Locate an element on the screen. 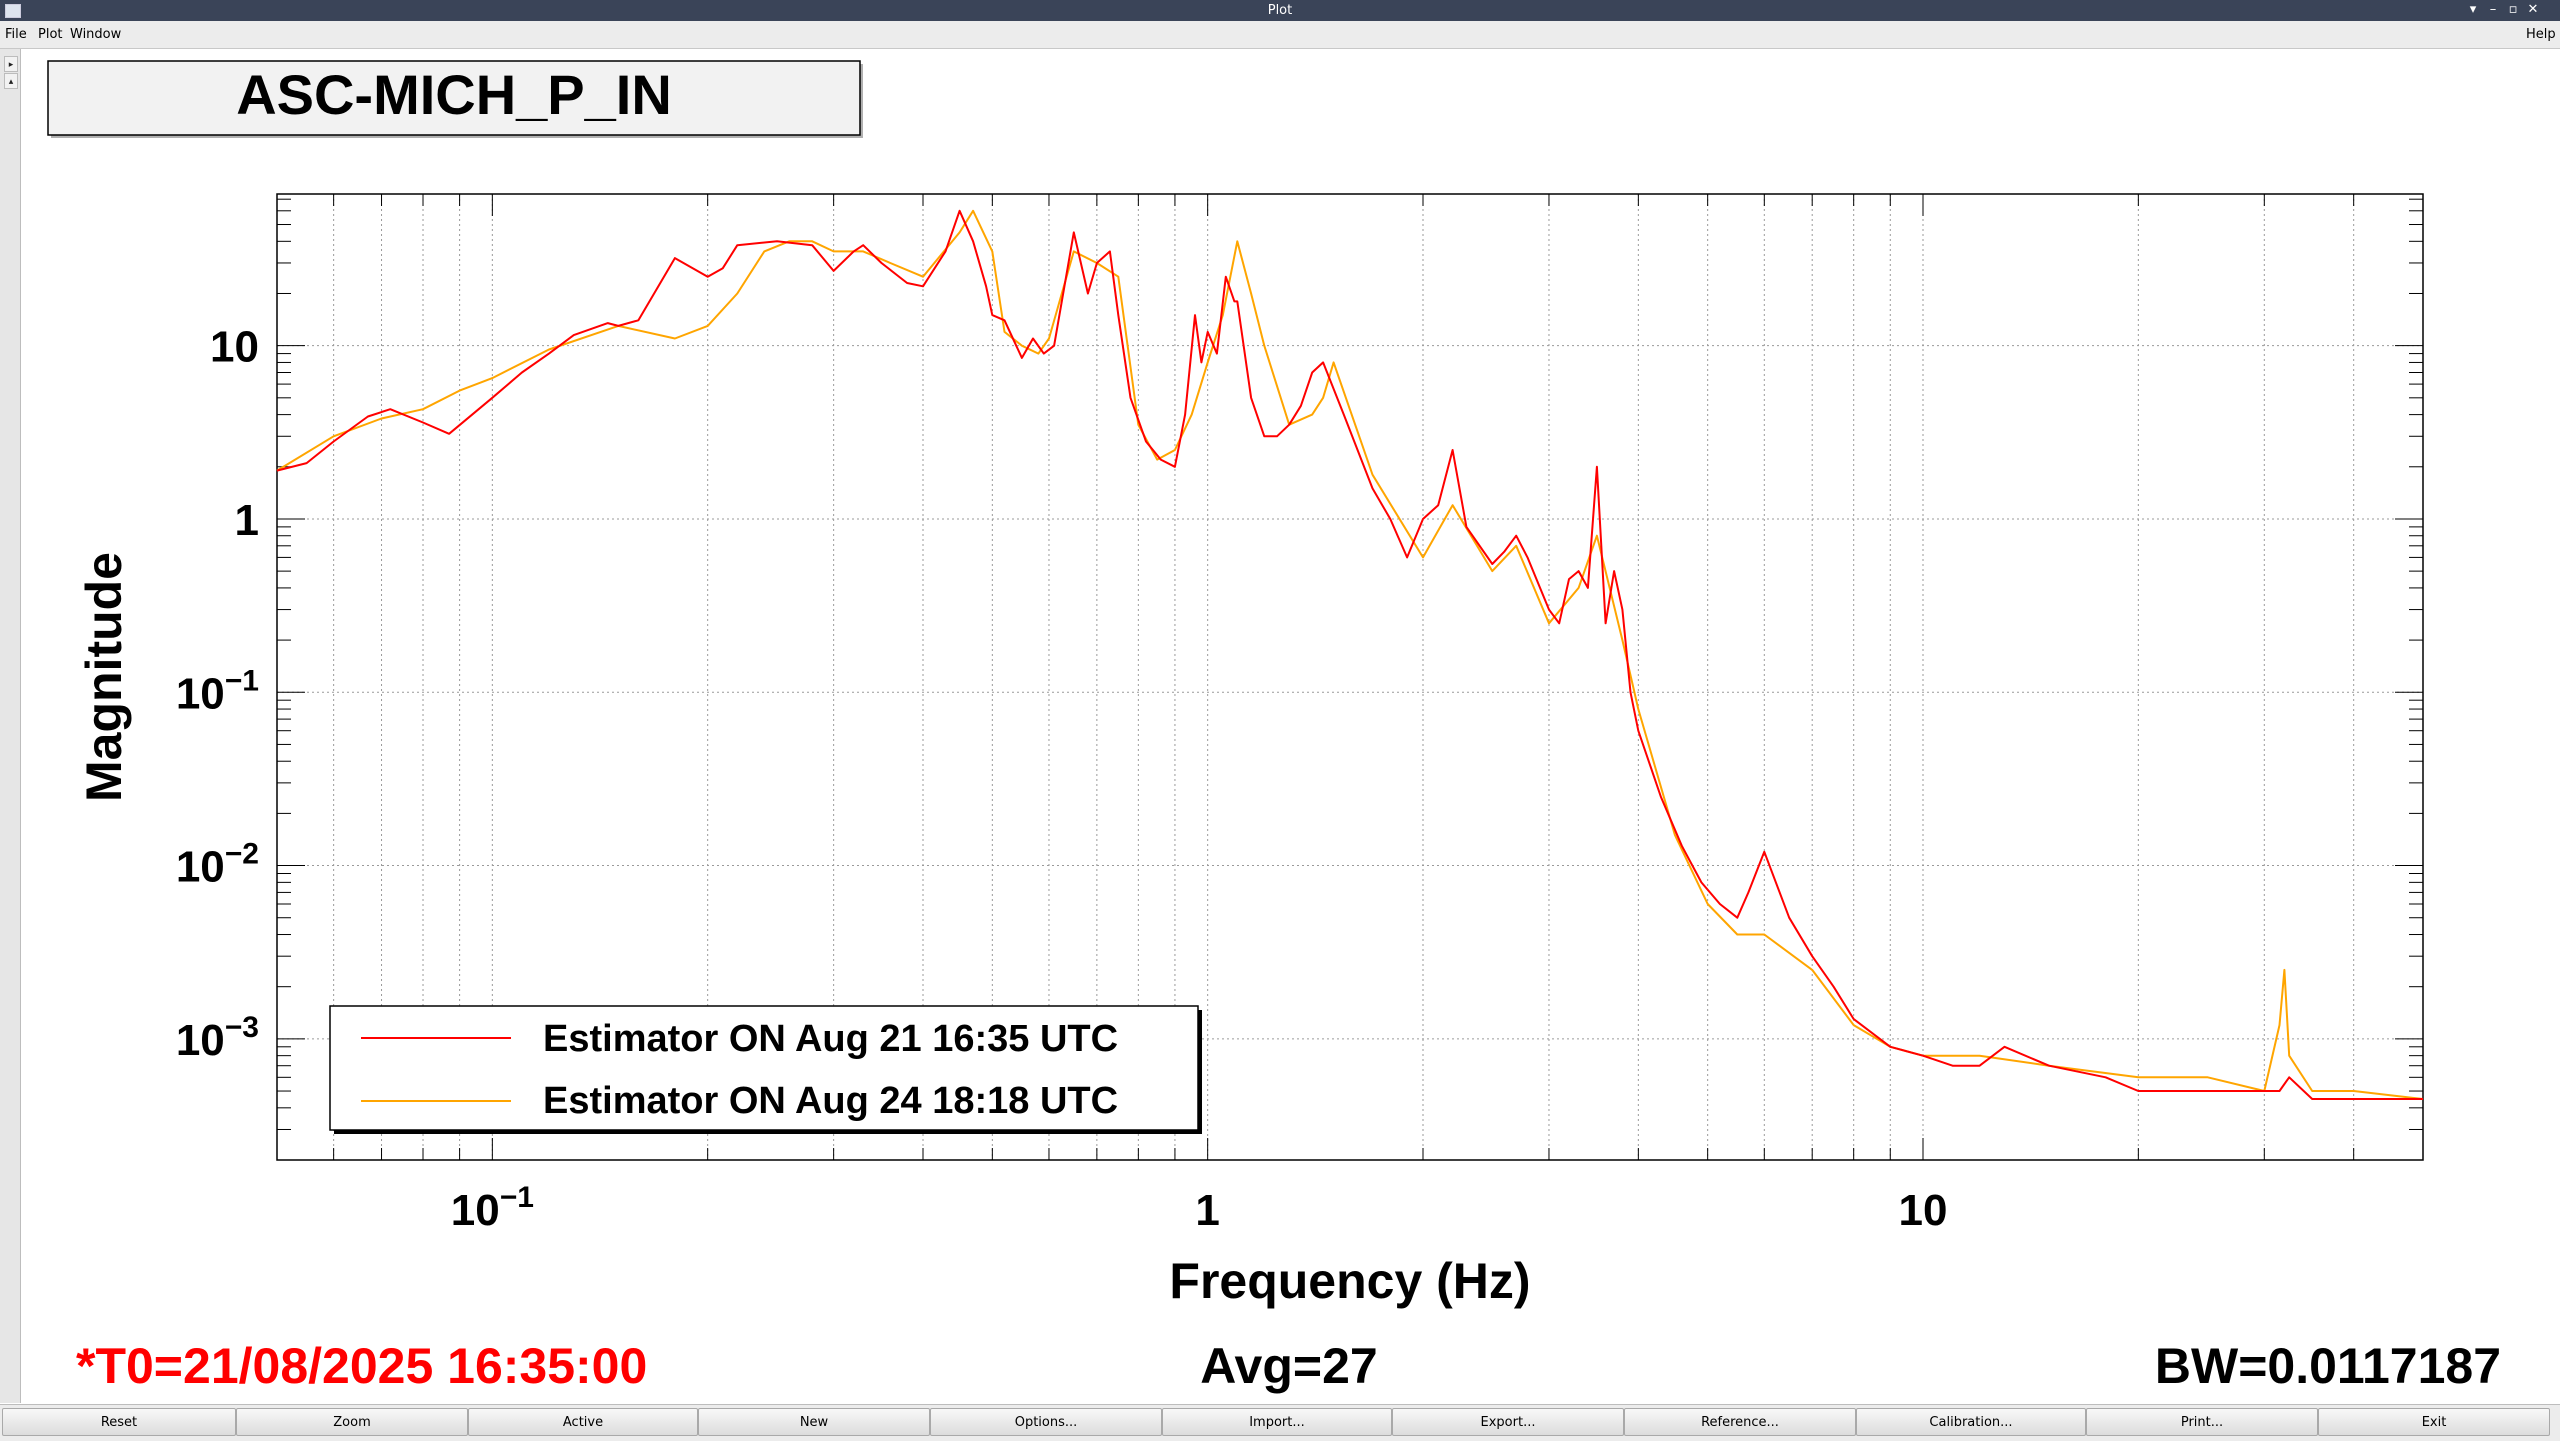  active-button: Active is located at coordinates (583, 1422).